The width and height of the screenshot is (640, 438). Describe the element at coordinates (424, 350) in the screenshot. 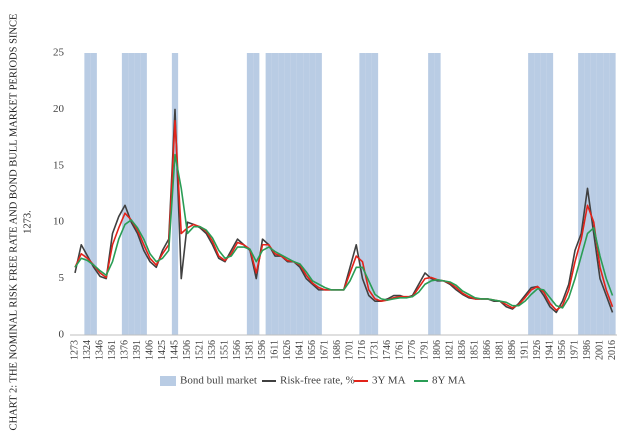

I see `x-tick-label: 1791` at that location.